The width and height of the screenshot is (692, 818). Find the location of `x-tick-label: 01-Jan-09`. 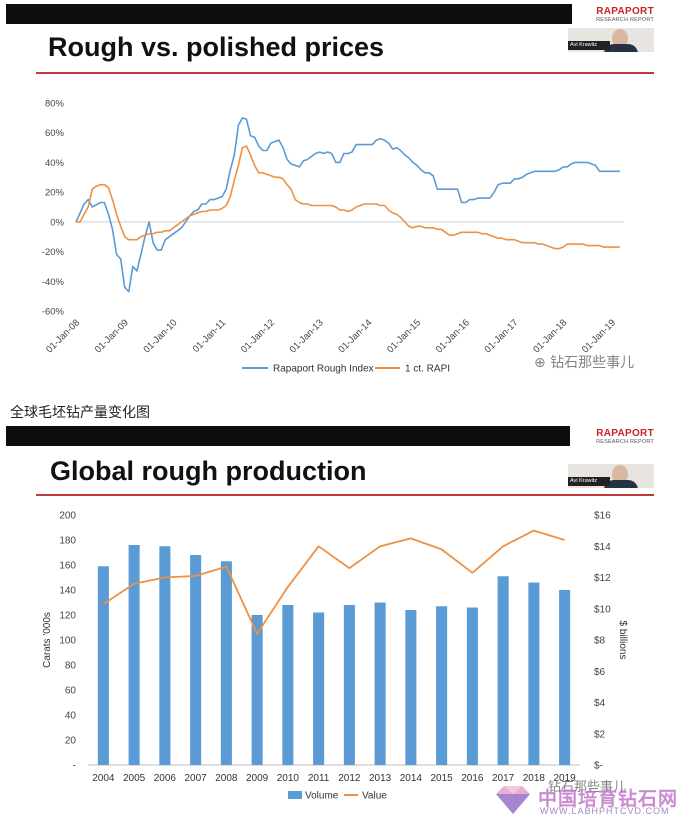

x-tick-label: 01-Jan-09 is located at coordinates (112, 336).